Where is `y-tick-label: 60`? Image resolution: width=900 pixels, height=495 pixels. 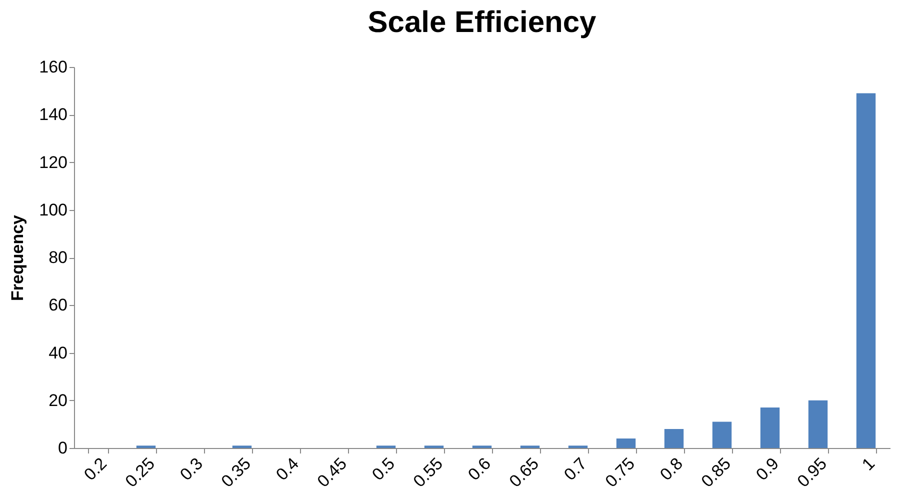 y-tick-label: 60 is located at coordinates (58, 305).